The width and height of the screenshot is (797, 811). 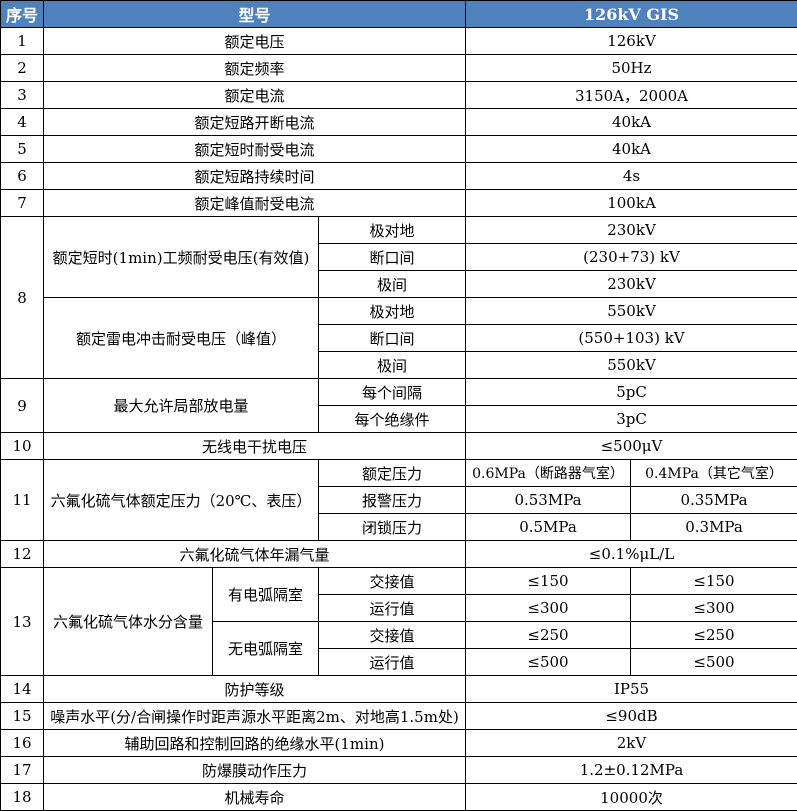 I want to click on header-model: 型号, so click(x=255, y=14).